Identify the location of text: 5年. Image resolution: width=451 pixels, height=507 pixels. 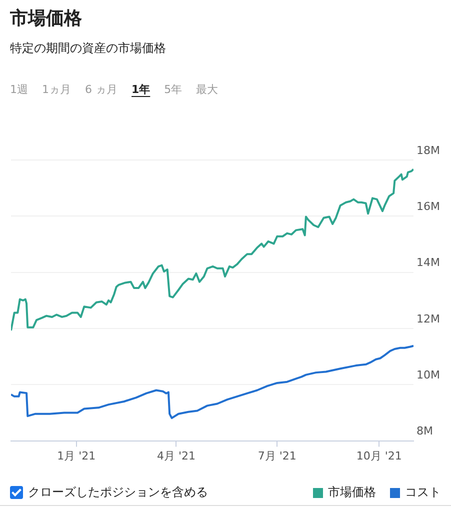
(173, 89).